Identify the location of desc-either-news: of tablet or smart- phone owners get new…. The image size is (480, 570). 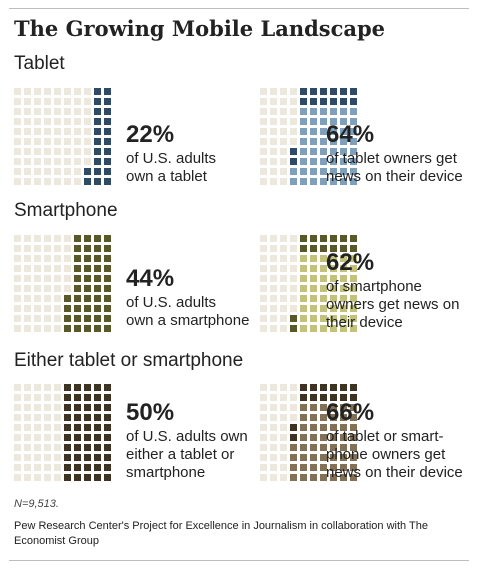
(394, 454).